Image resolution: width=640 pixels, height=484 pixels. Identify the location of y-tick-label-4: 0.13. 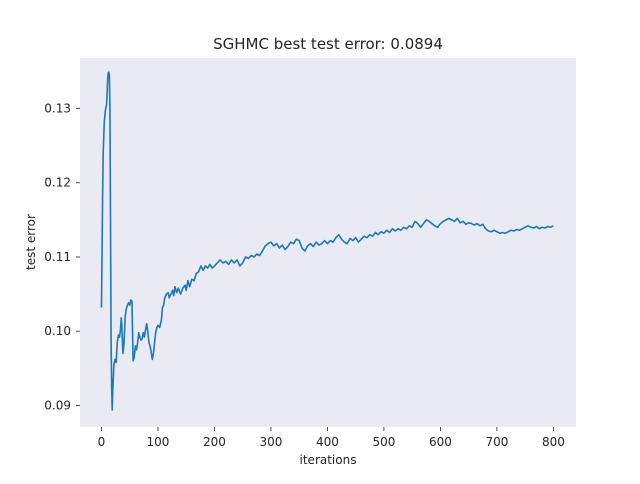
(57, 108).